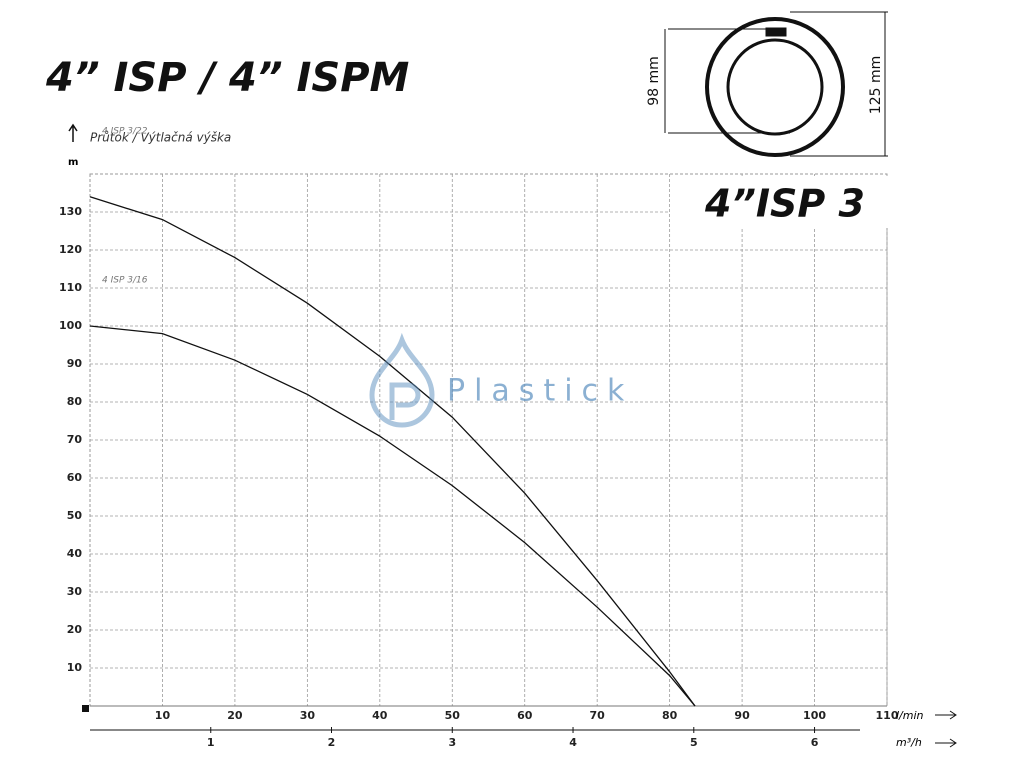 Image resolution: width=1024 pixels, height=768 pixels. Describe the element at coordinates (654, 81) in the screenshot. I see `dimension-label: 98 mm` at that location.